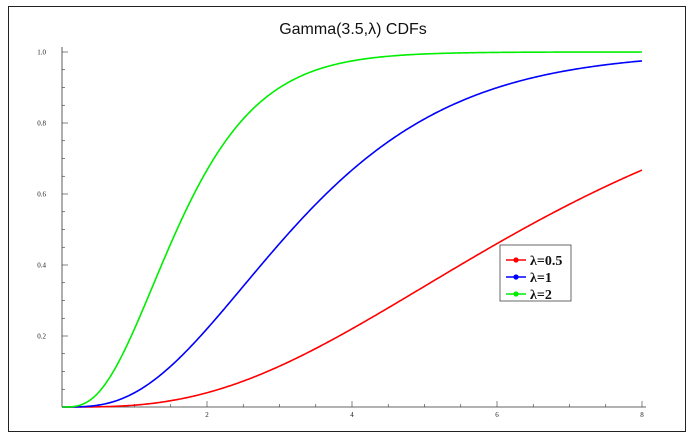 This screenshot has height=441, width=696. What do you see at coordinates (207, 415) in the screenshot?
I see `x-tick-label: 2` at bounding box center [207, 415].